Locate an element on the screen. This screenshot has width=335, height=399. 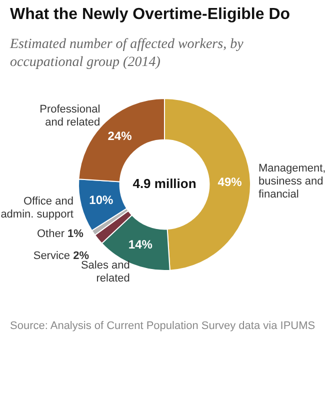
data-label: 49% is located at coordinates (230, 181).